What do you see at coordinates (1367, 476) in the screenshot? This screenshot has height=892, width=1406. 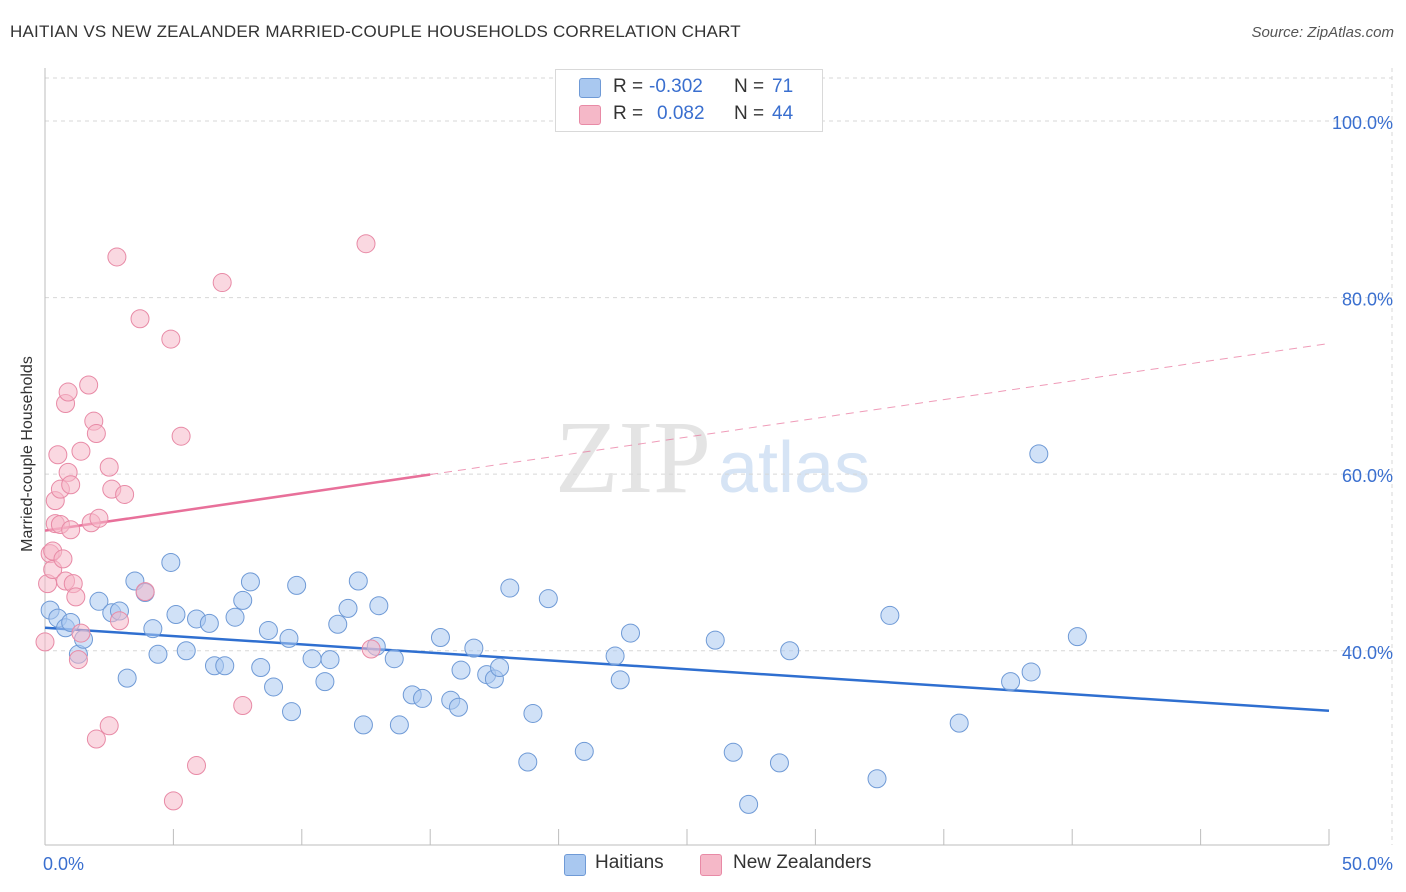 I see `y-tick-label: 60.0%` at bounding box center [1367, 476].